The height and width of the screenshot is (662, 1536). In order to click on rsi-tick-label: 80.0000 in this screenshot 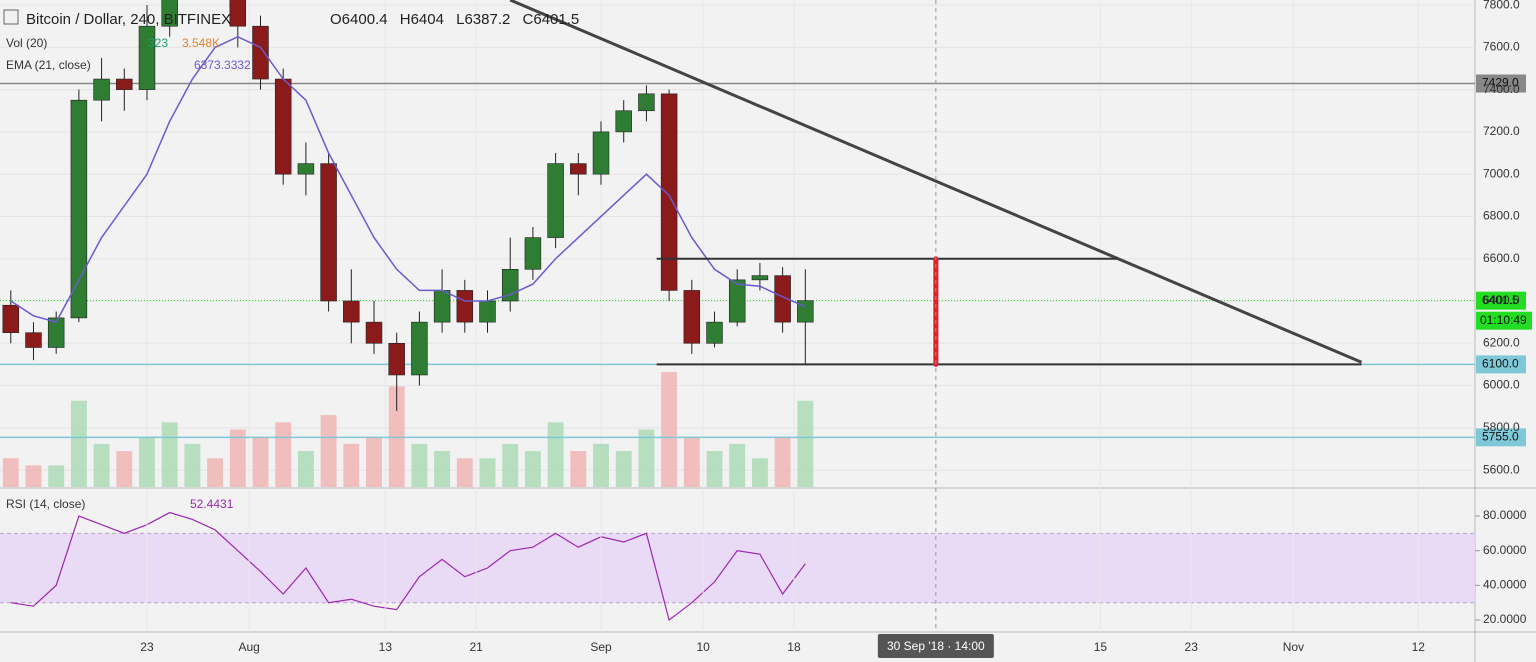, I will do `click(1505, 515)`.